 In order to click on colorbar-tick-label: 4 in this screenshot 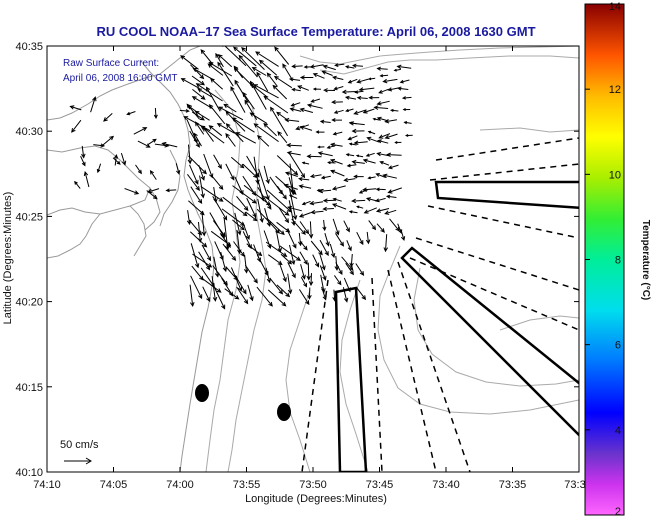, I will do `click(618, 431)`.